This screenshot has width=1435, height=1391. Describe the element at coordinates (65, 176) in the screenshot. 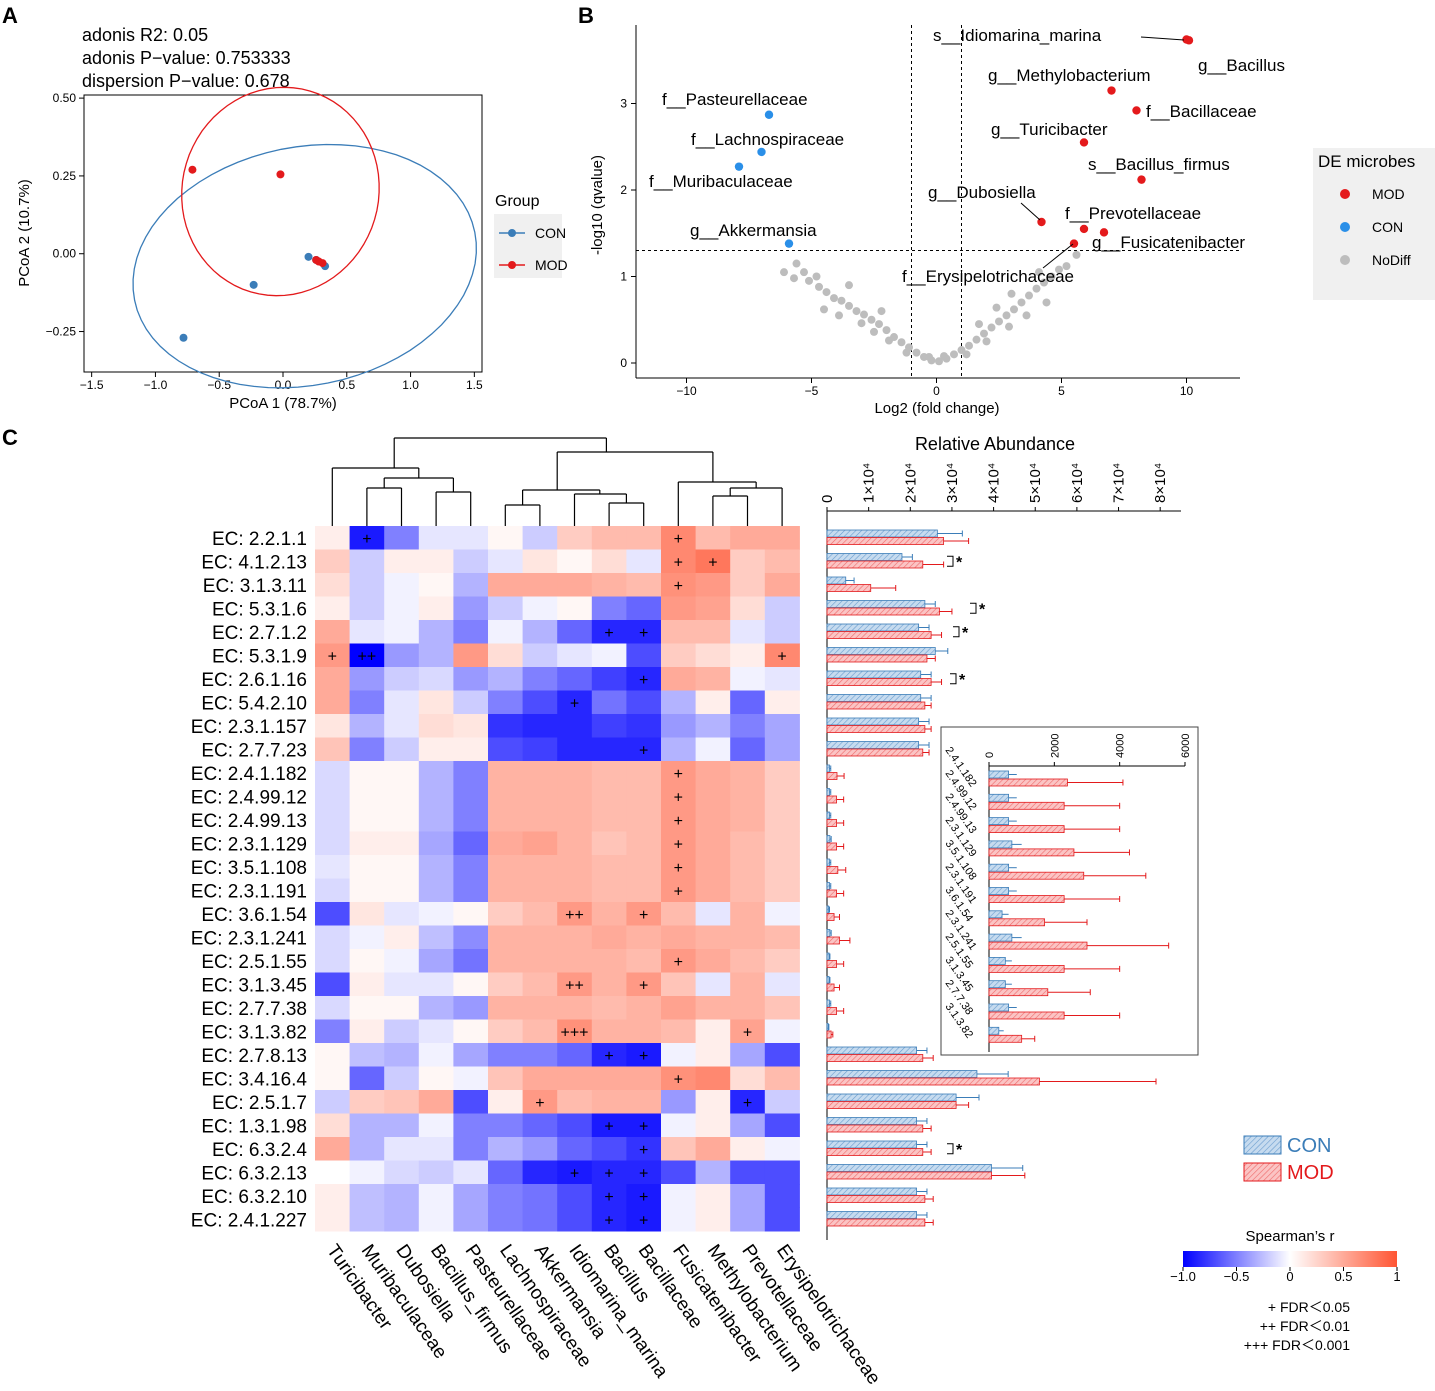

I see `pcoa-ytick-label: 0.25` at that location.